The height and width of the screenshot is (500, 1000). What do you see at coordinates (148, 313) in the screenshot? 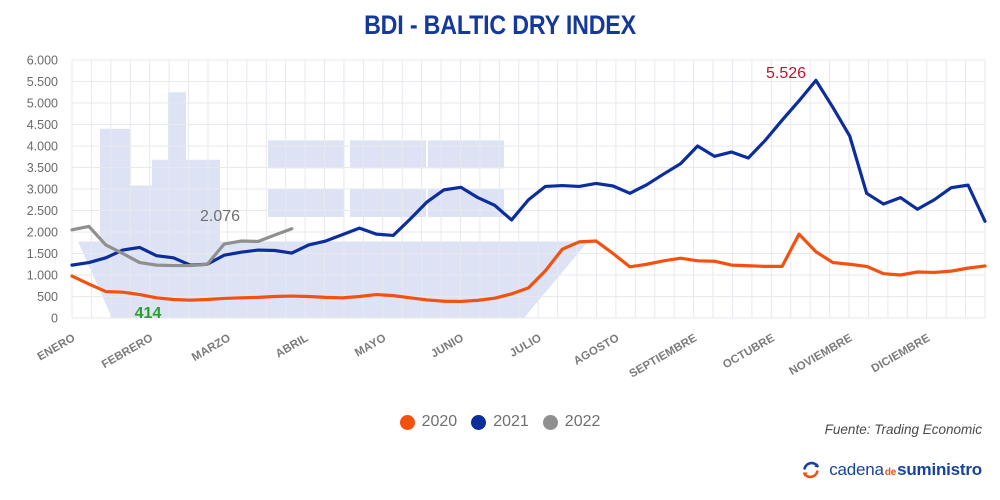
I see `annotation-414: 414` at bounding box center [148, 313].